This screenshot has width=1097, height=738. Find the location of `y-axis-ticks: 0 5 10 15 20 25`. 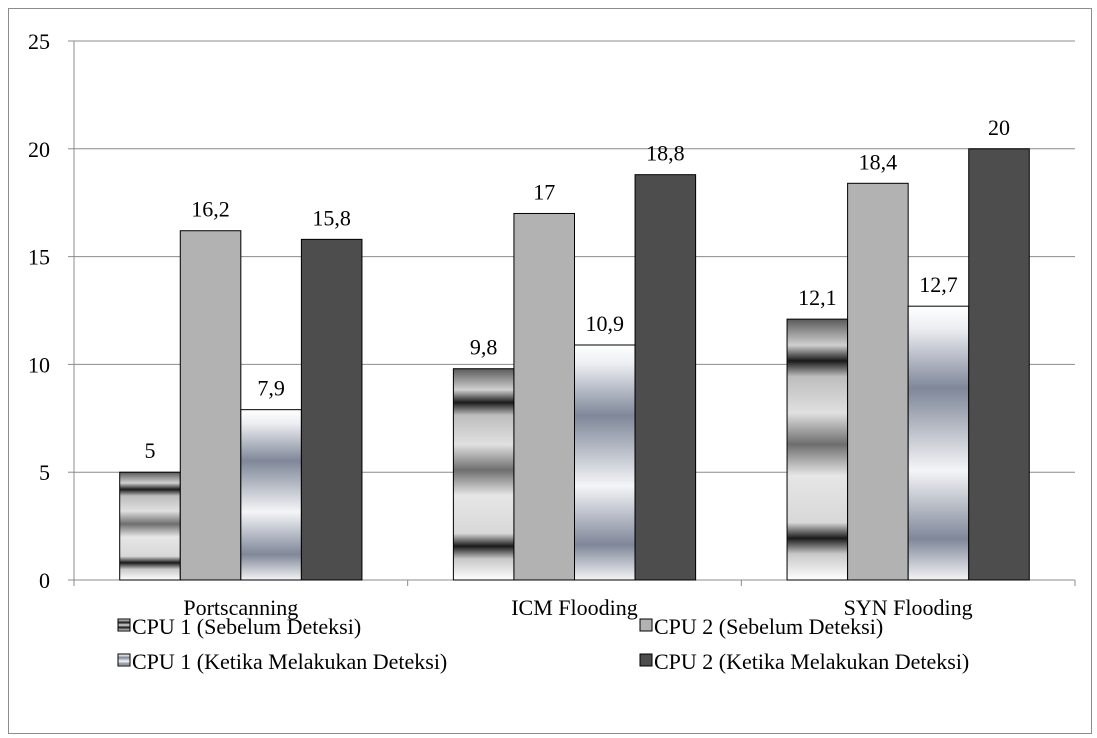

y-axis-ticks: 0 5 10 15 20 25 is located at coordinates (39, 311).